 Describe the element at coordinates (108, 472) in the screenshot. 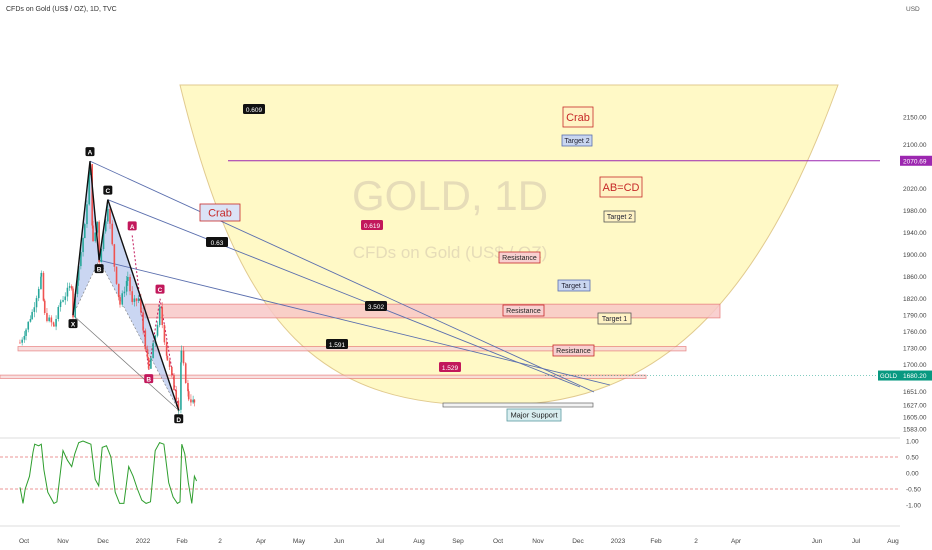

I see `oscillator-line` at that location.